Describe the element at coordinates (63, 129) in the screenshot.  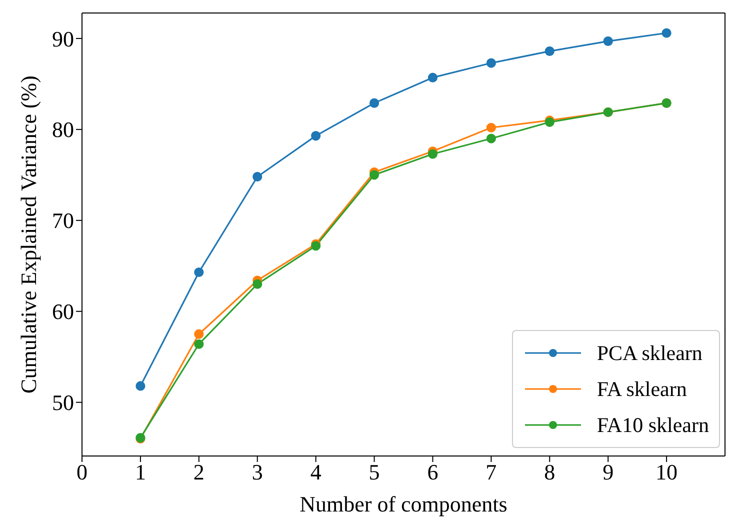
I see `y-tick-label: 80` at that location.